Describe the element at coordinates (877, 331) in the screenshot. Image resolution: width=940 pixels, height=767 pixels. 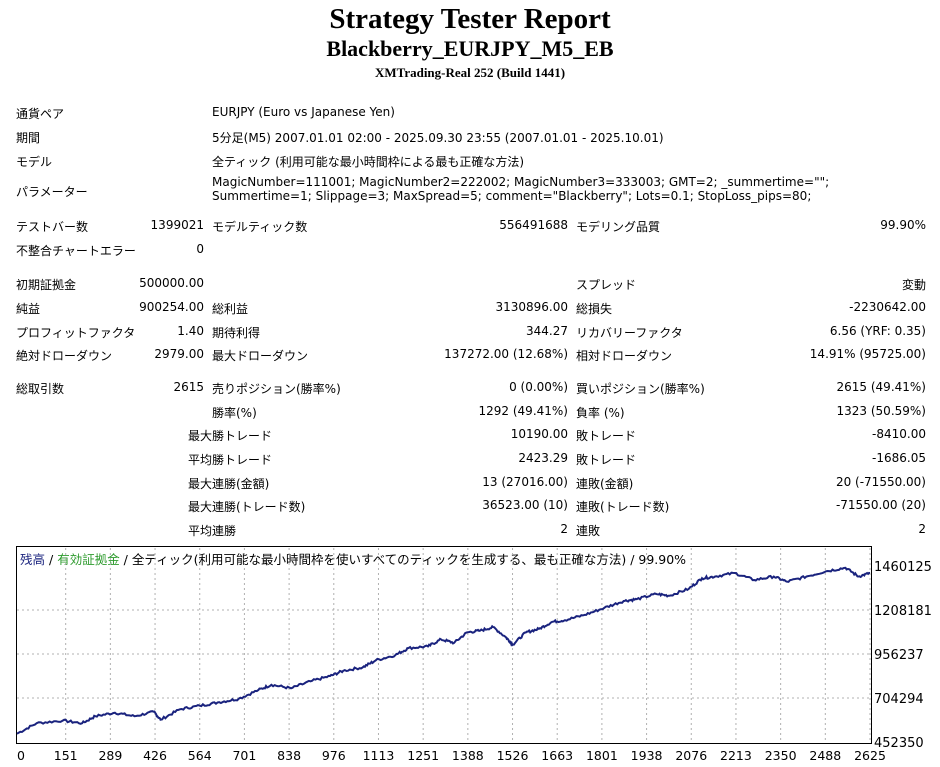
I see `stat-value: 6.56 (YRF: 0.35)` at that location.